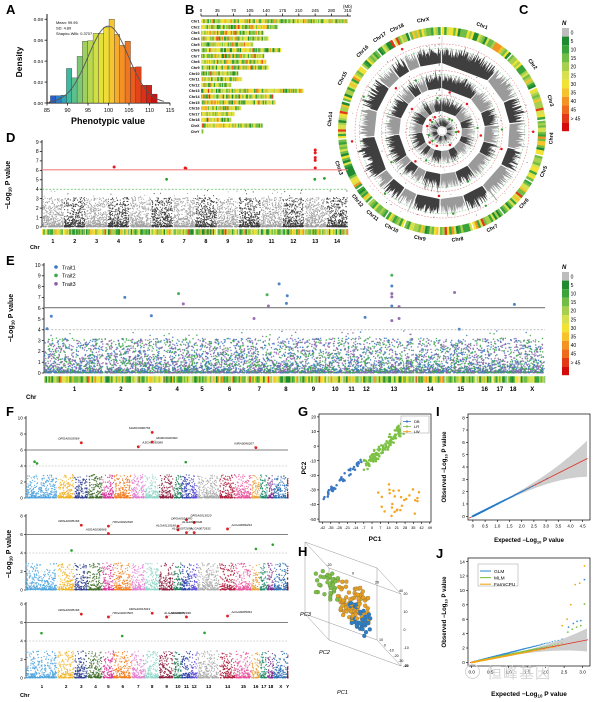 This screenshot has height=702, width=600. What do you see at coordinates (194, 114) in the screenshot?
I see `svg-text: Chr17` at bounding box center [194, 114].